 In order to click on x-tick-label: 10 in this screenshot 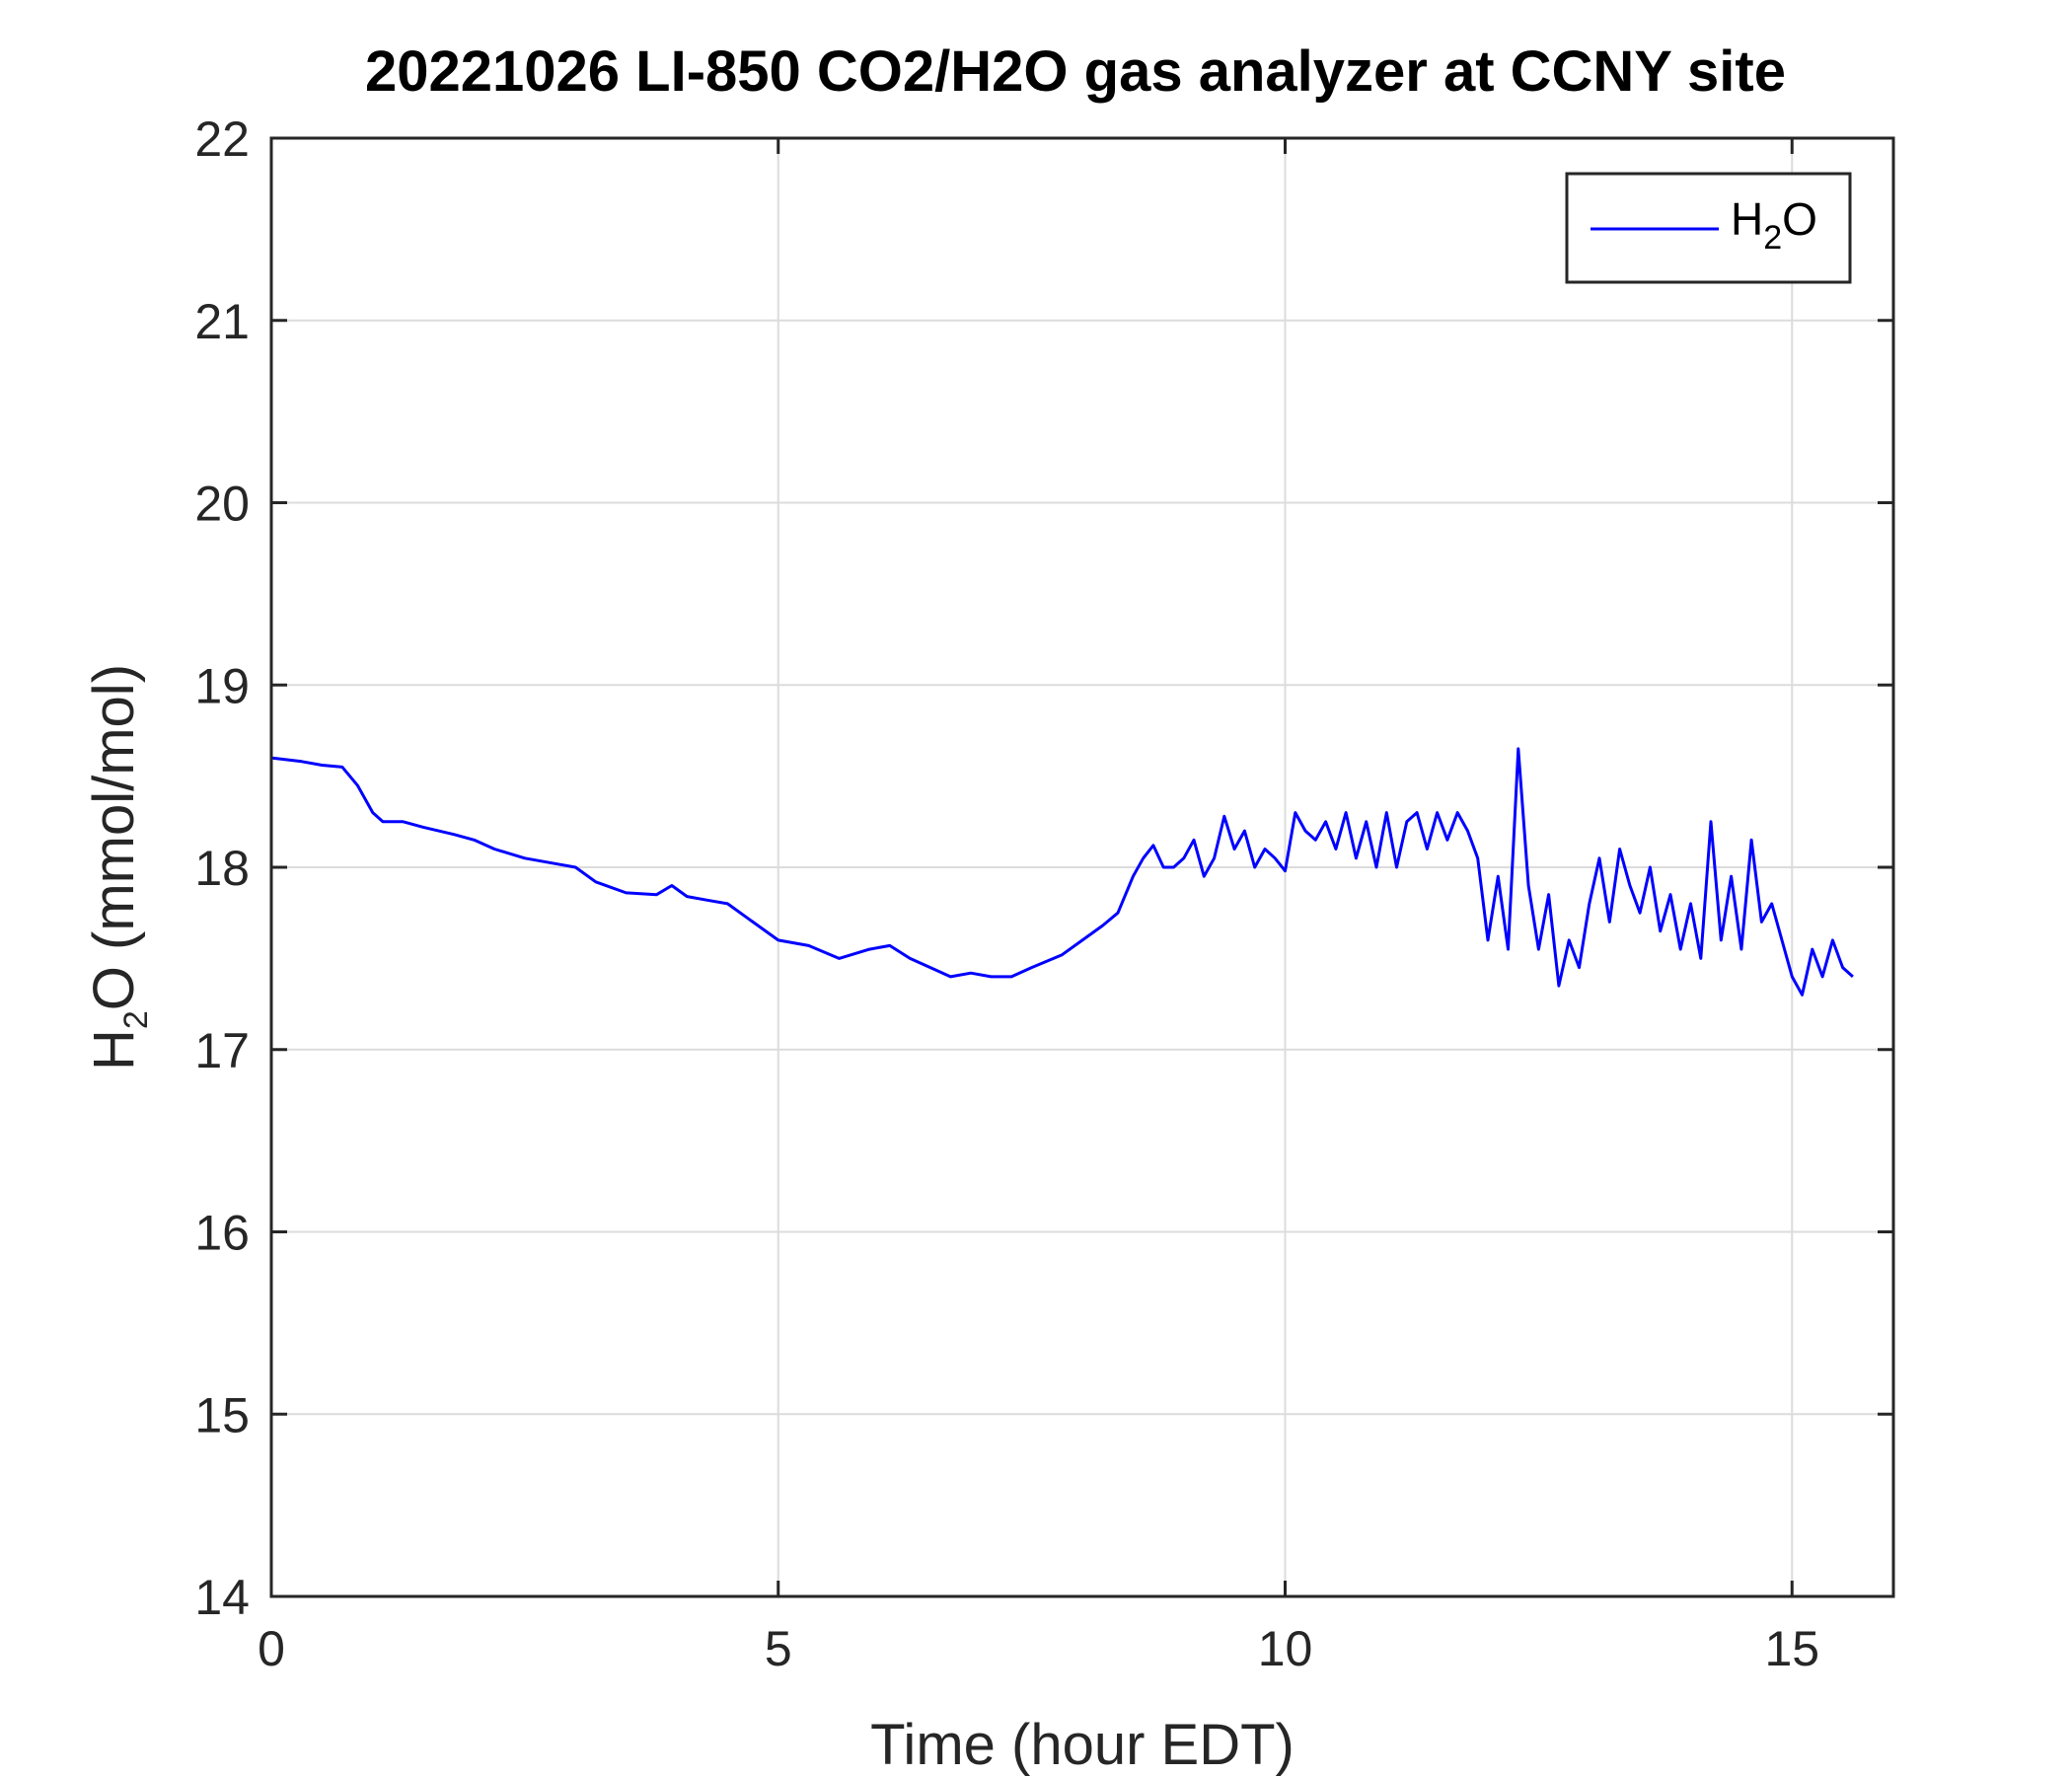, I will do `click(1285, 1648)`.